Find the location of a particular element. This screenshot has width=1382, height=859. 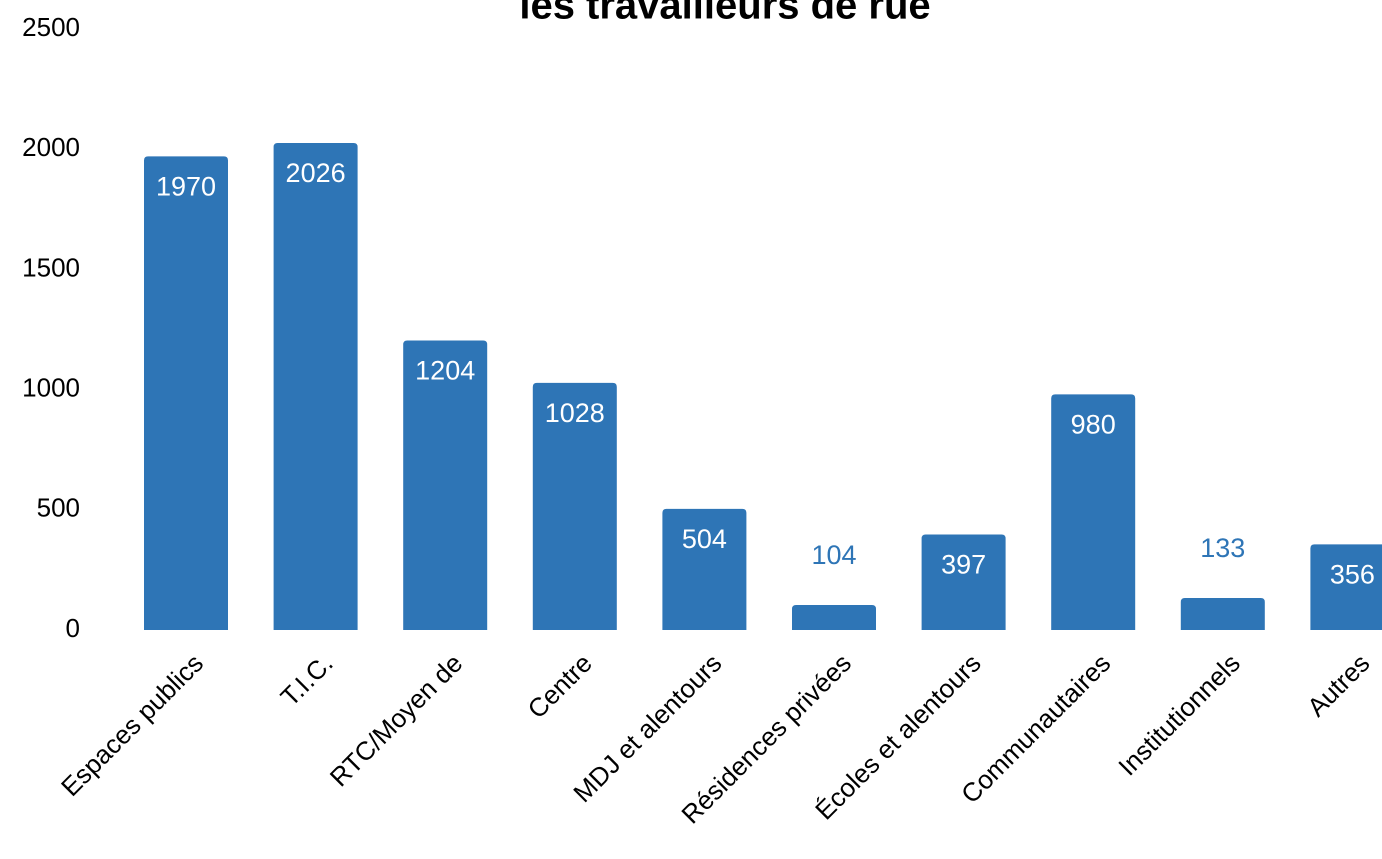

value-label: 104 is located at coordinates (833, 555).